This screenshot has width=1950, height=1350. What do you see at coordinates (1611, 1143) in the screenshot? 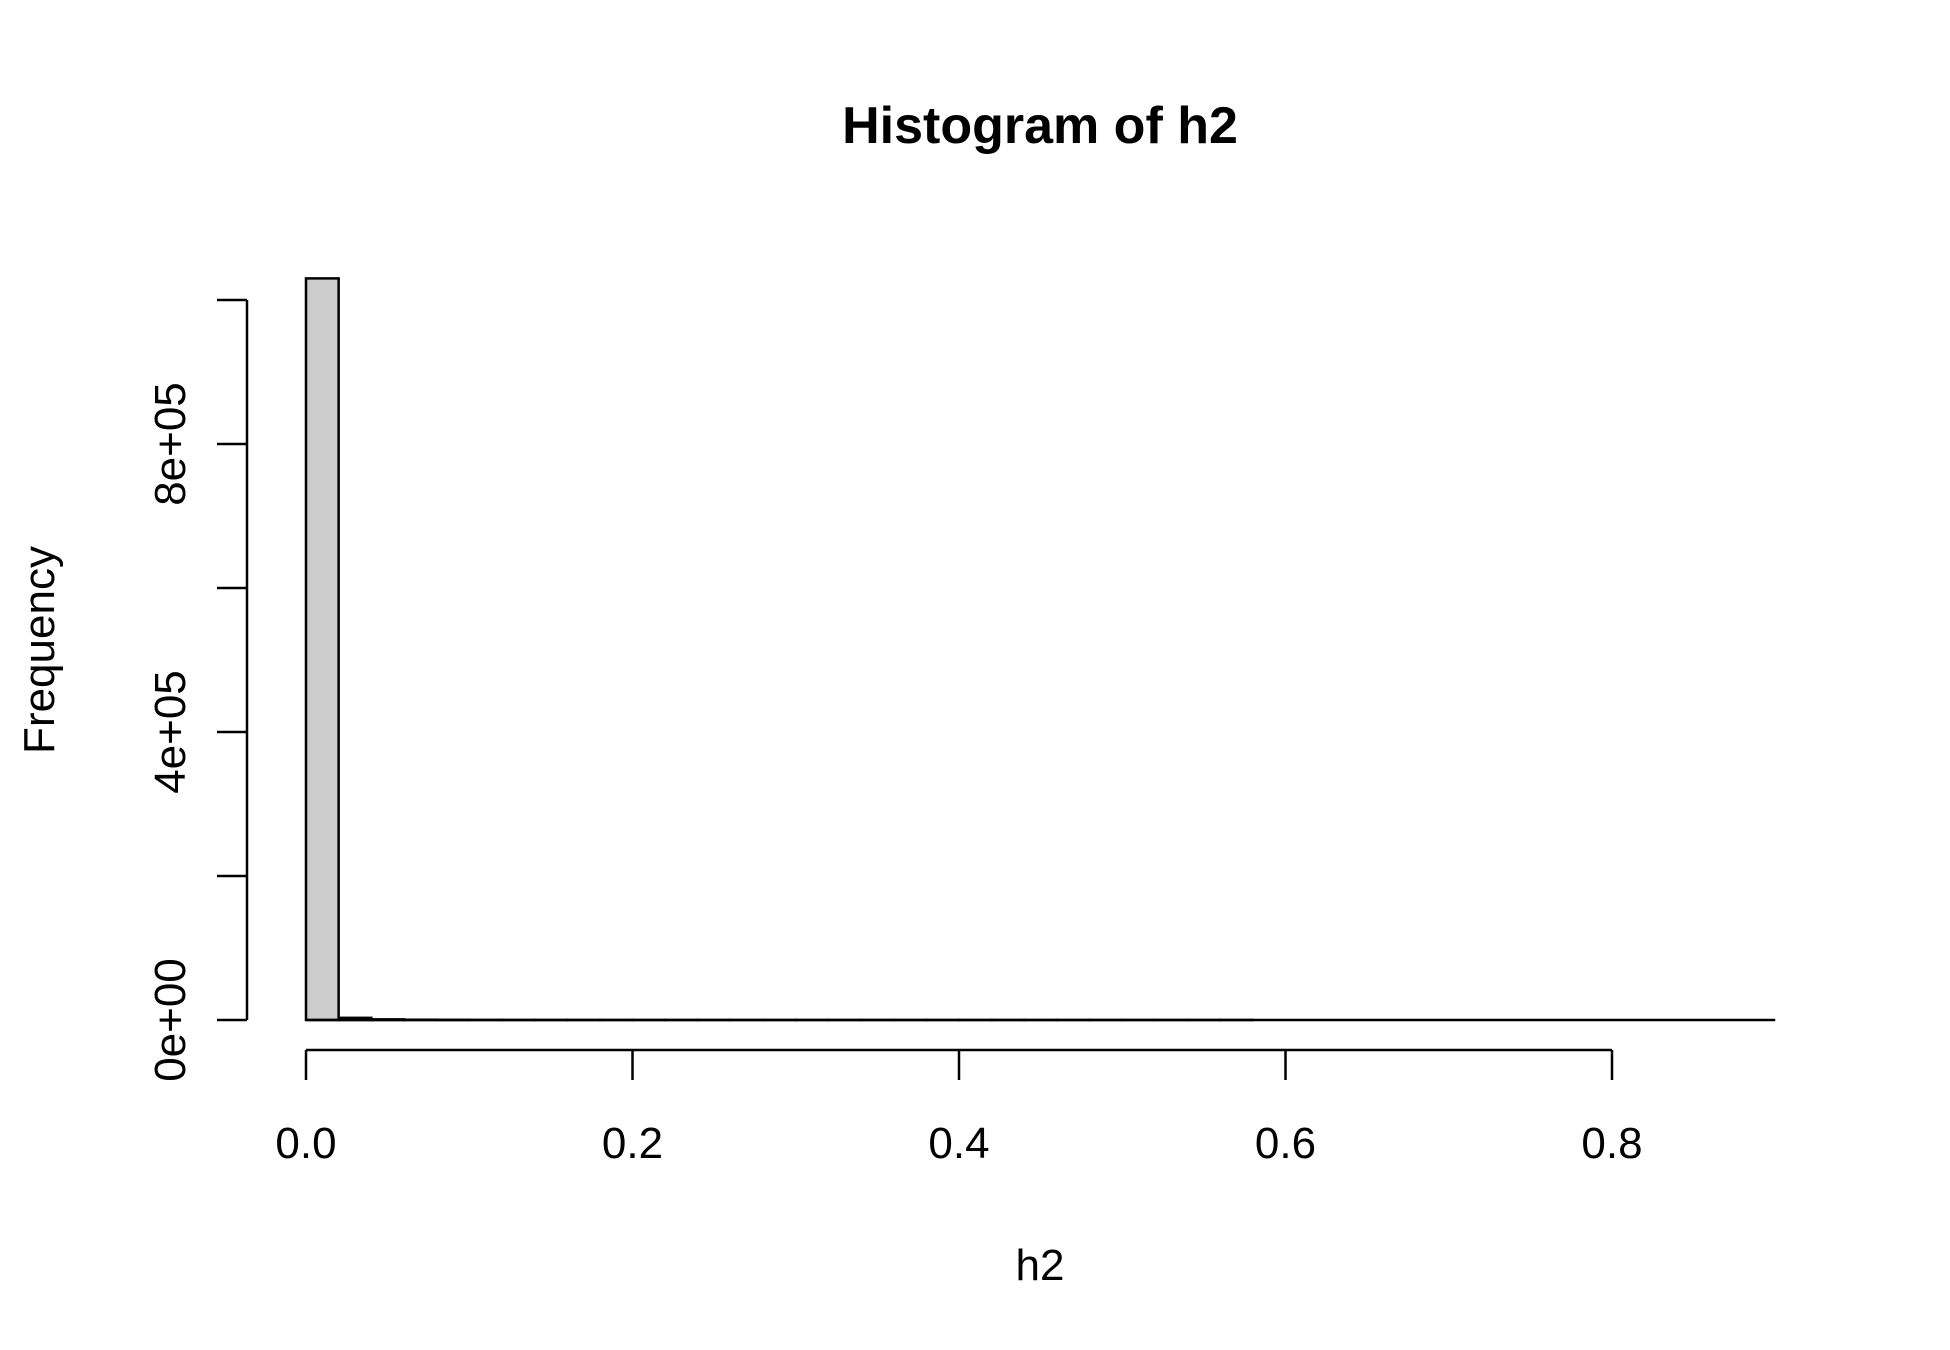
I see `x-tick-label: 0.8` at bounding box center [1611, 1143].